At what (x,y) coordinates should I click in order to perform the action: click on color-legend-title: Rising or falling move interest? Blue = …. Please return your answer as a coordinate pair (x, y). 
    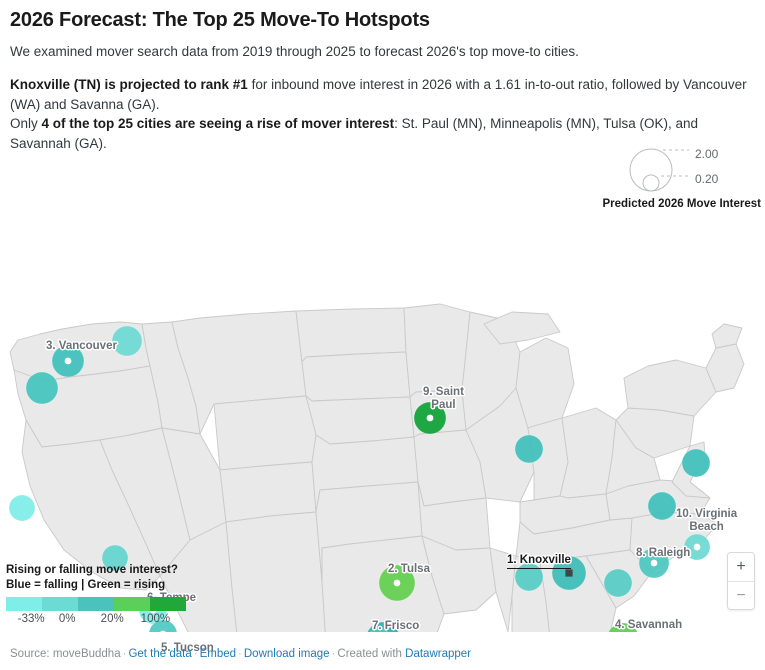
    Looking at the image, I should click on (121, 577).